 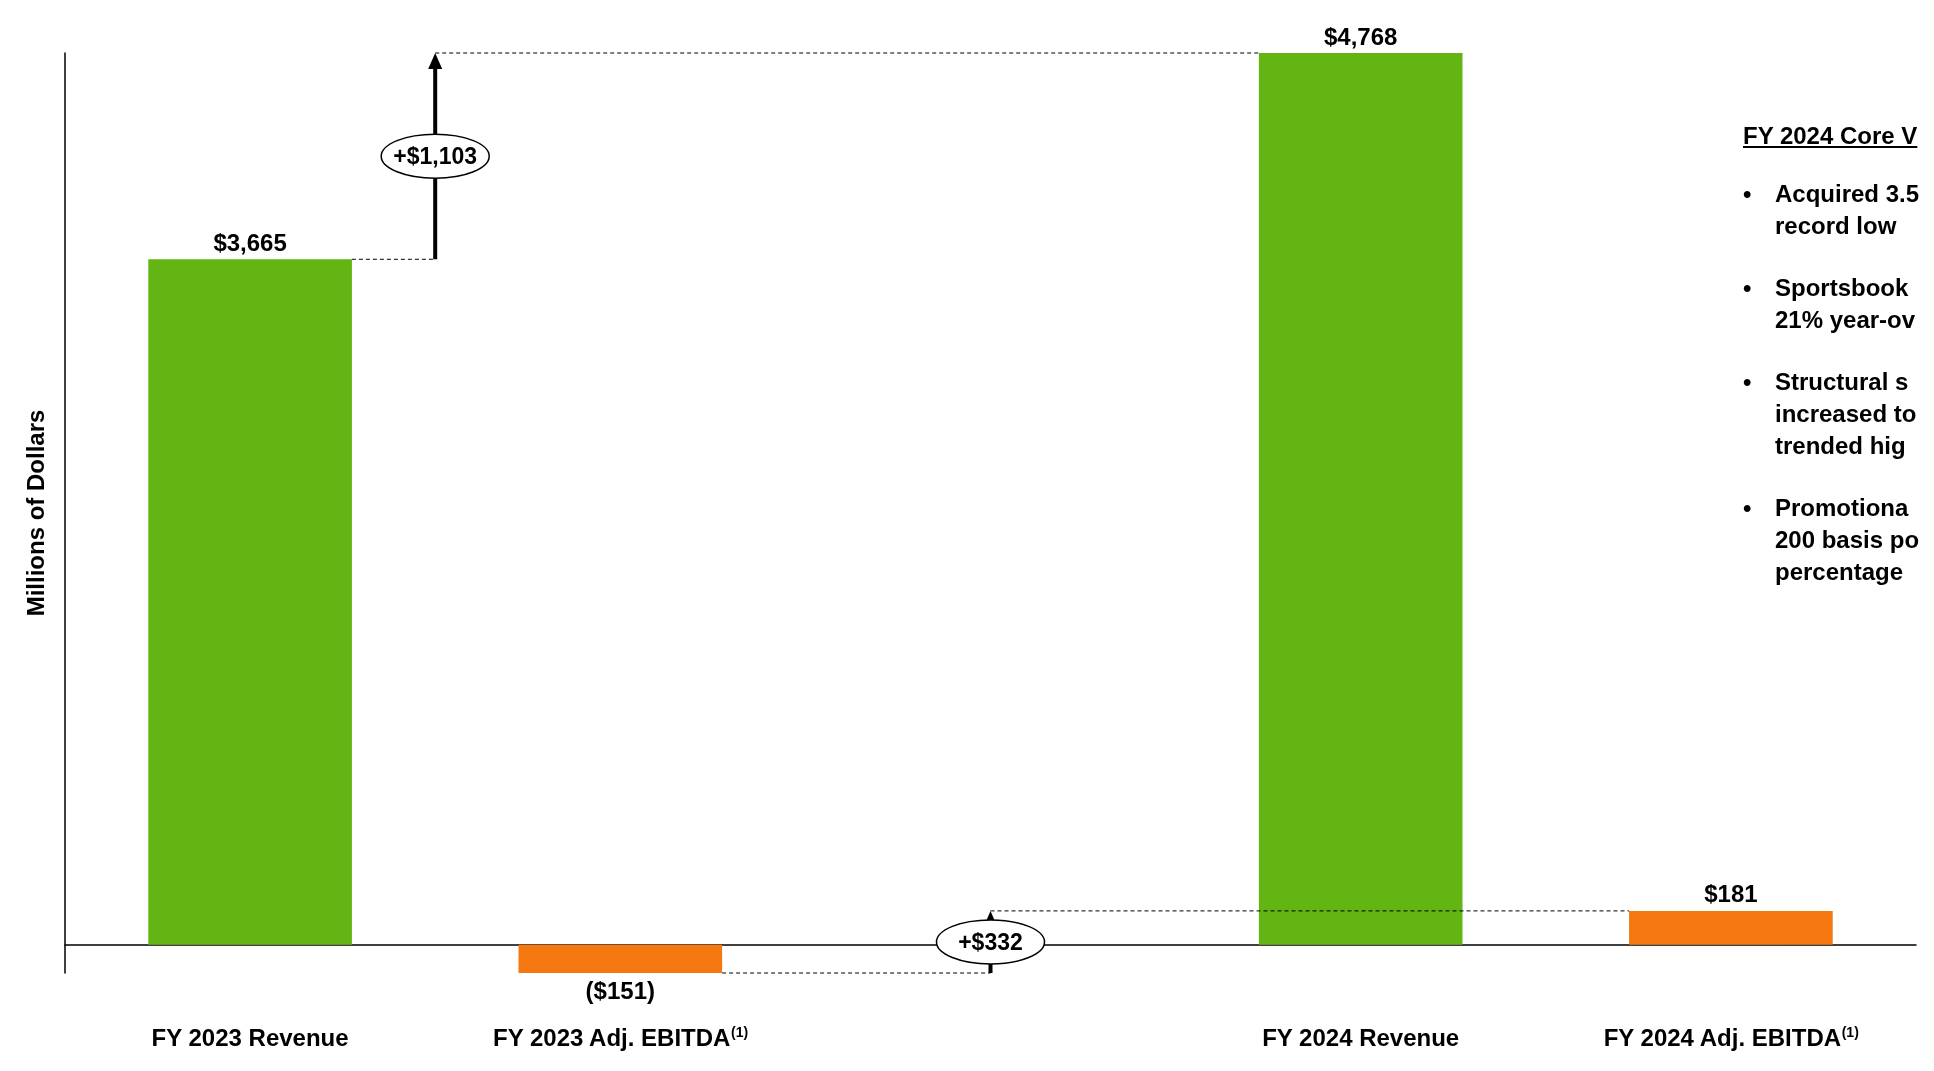 I want to click on annotation: +$332, so click(x=990, y=941).